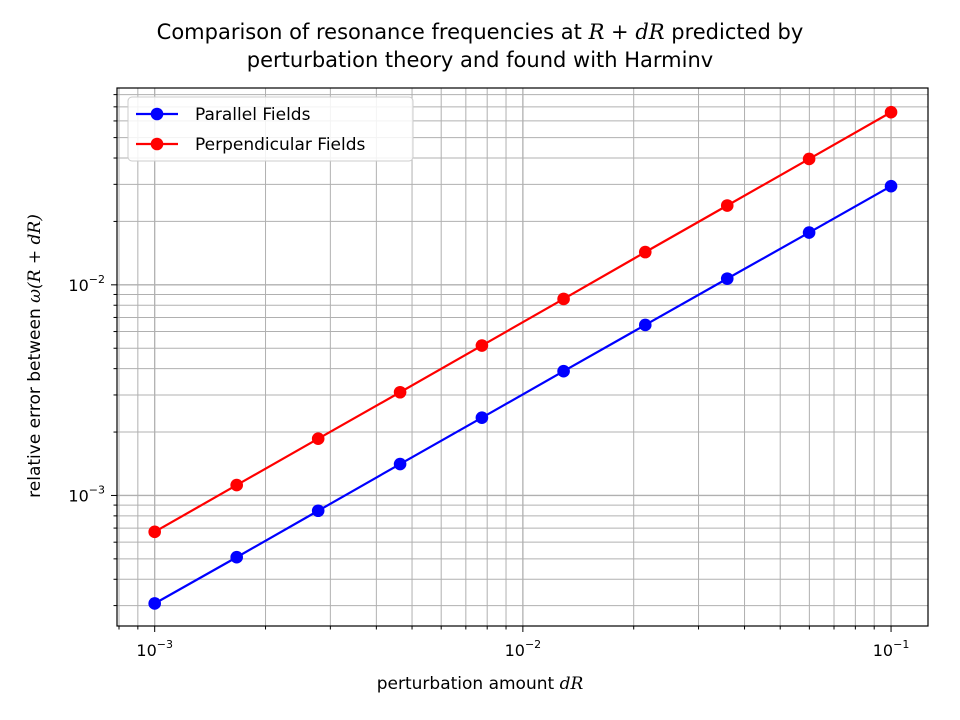 This screenshot has height=720, width=960. What do you see at coordinates (35, 356) in the screenshot?
I see `y-axis-label: relative error between ω(R + dR)` at bounding box center [35, 356].